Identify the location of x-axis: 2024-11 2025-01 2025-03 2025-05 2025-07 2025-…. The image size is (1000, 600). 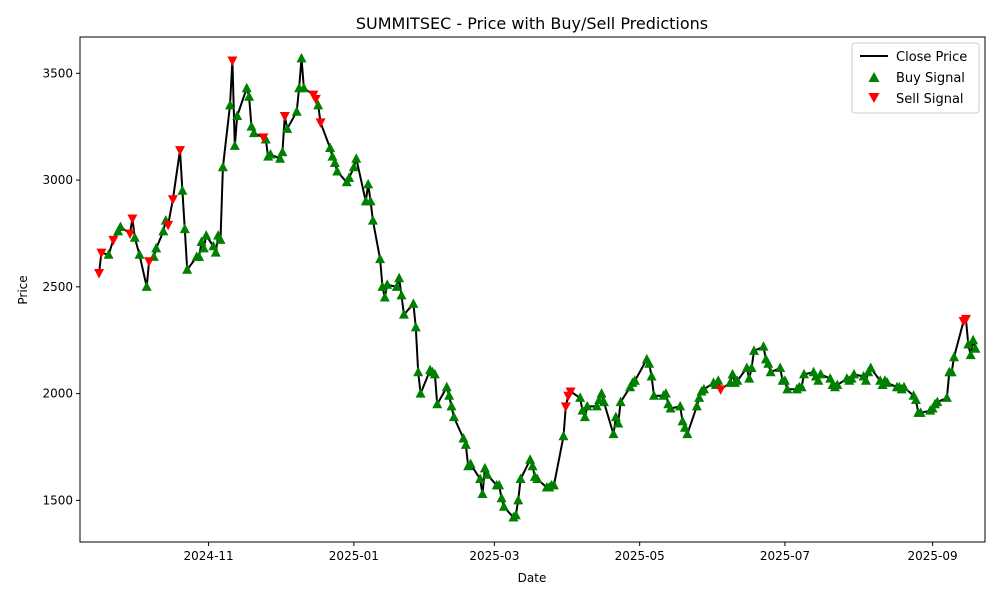
(571, 552).